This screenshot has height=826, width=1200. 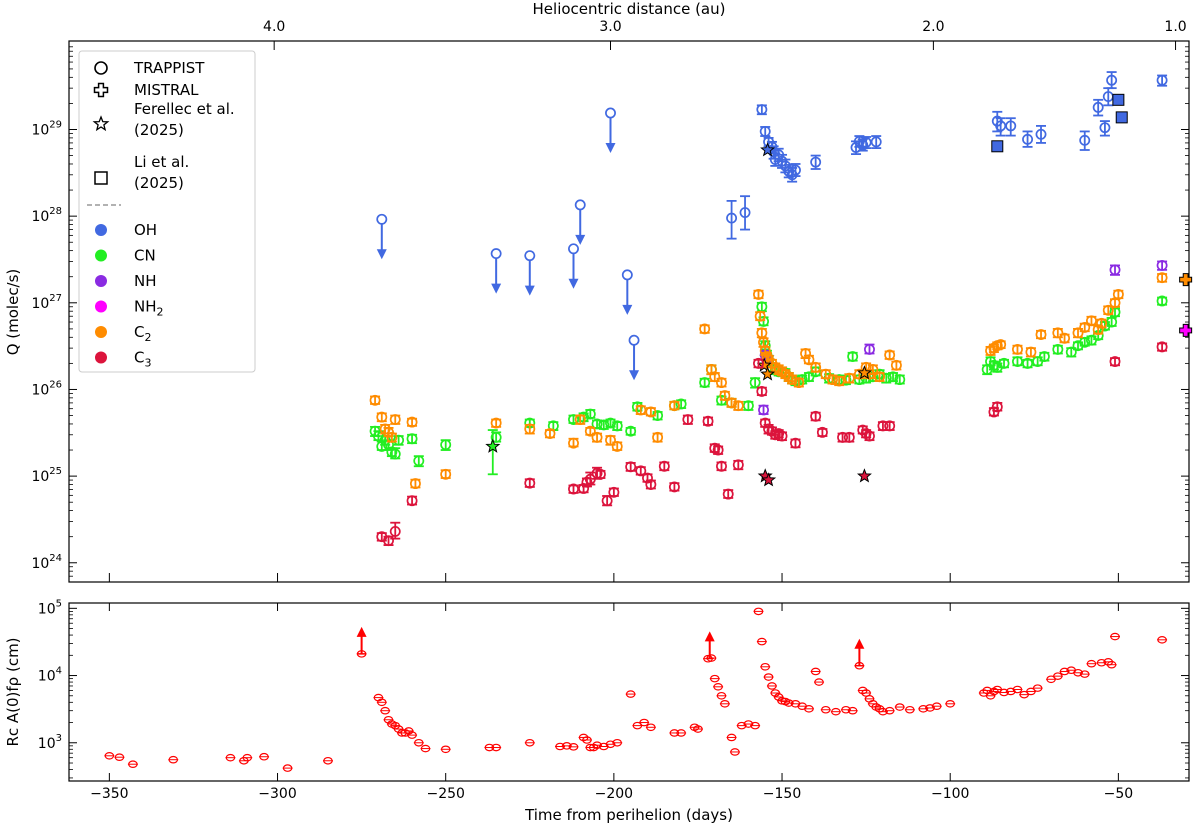 I want to click on legend-label: MISTRAL, so click(x=166, y=90).